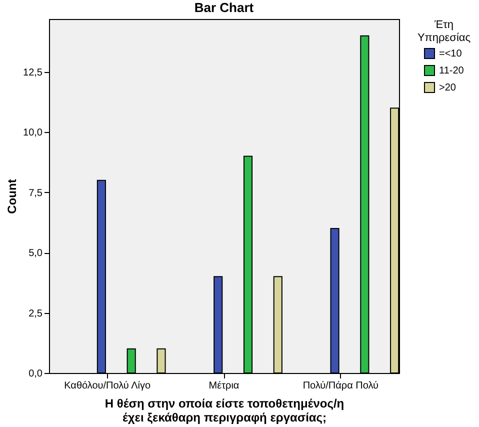 The width and height of the screenshot is (479, 427). What do you see at coordinates (224, 410) in the screenshot?
I see `x-axis-title: Η θέση στην οποία είστε τοποθετημένος/η έχει ξεκάθαρη περιγραφή εργασίας;` at bounding box center [224, 410].